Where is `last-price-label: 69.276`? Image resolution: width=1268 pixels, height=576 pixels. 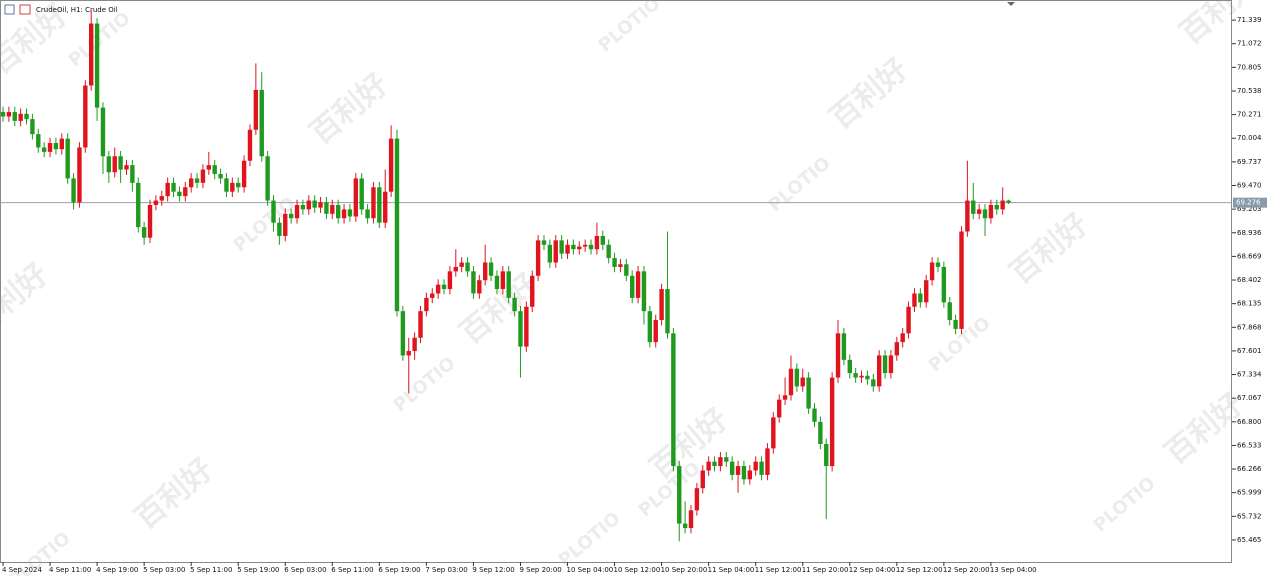
last-price-label: 69.276 is located at coordinates (1248, 203).